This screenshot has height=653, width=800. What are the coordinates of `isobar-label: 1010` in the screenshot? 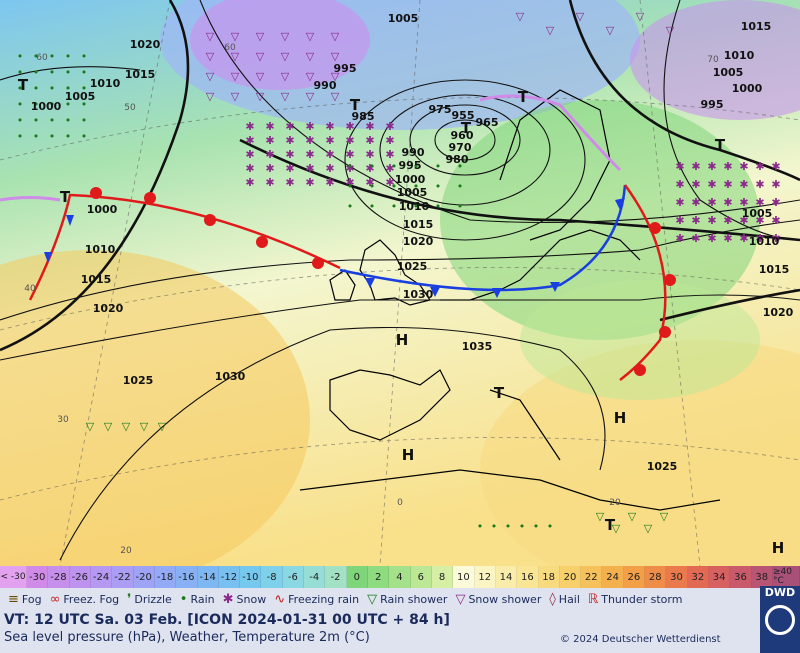 It's located at (764, 241).